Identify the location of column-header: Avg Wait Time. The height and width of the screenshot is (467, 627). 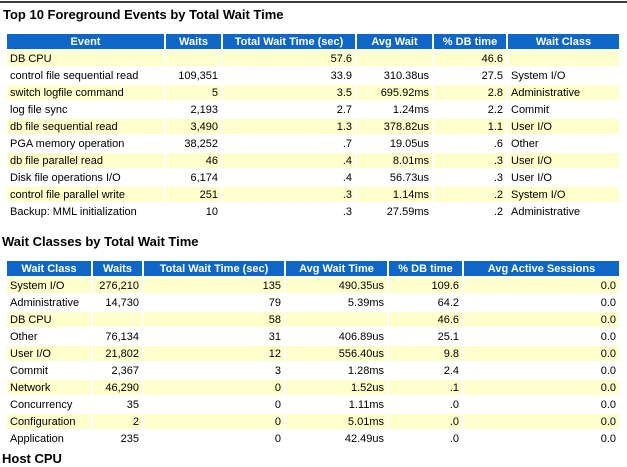
(336, 268).